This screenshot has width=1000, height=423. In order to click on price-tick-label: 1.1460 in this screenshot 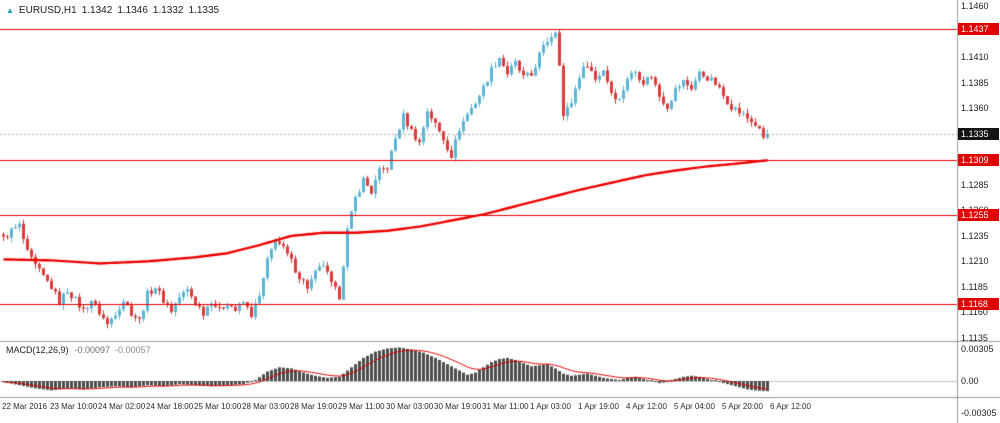, I will do `click(975, 6)`.